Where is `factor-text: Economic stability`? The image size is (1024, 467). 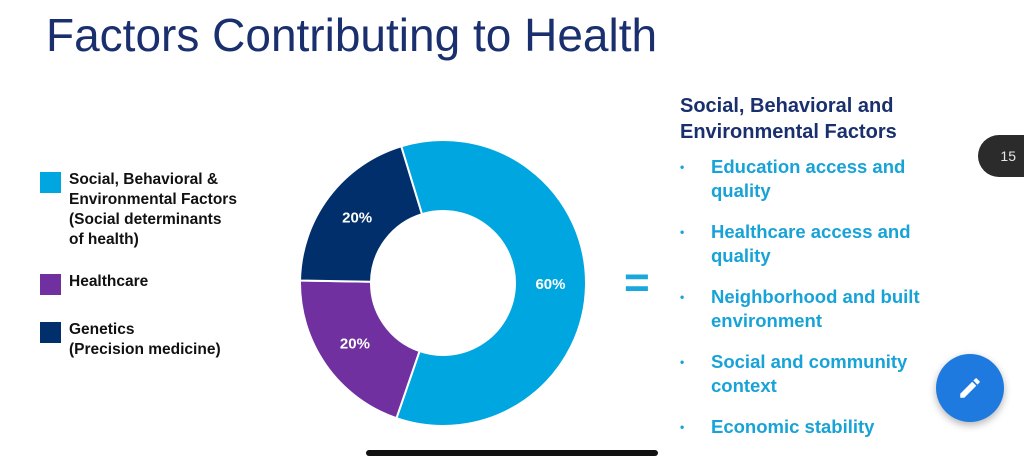
factor-text: Economic stability is located at coordinates (793, 426).